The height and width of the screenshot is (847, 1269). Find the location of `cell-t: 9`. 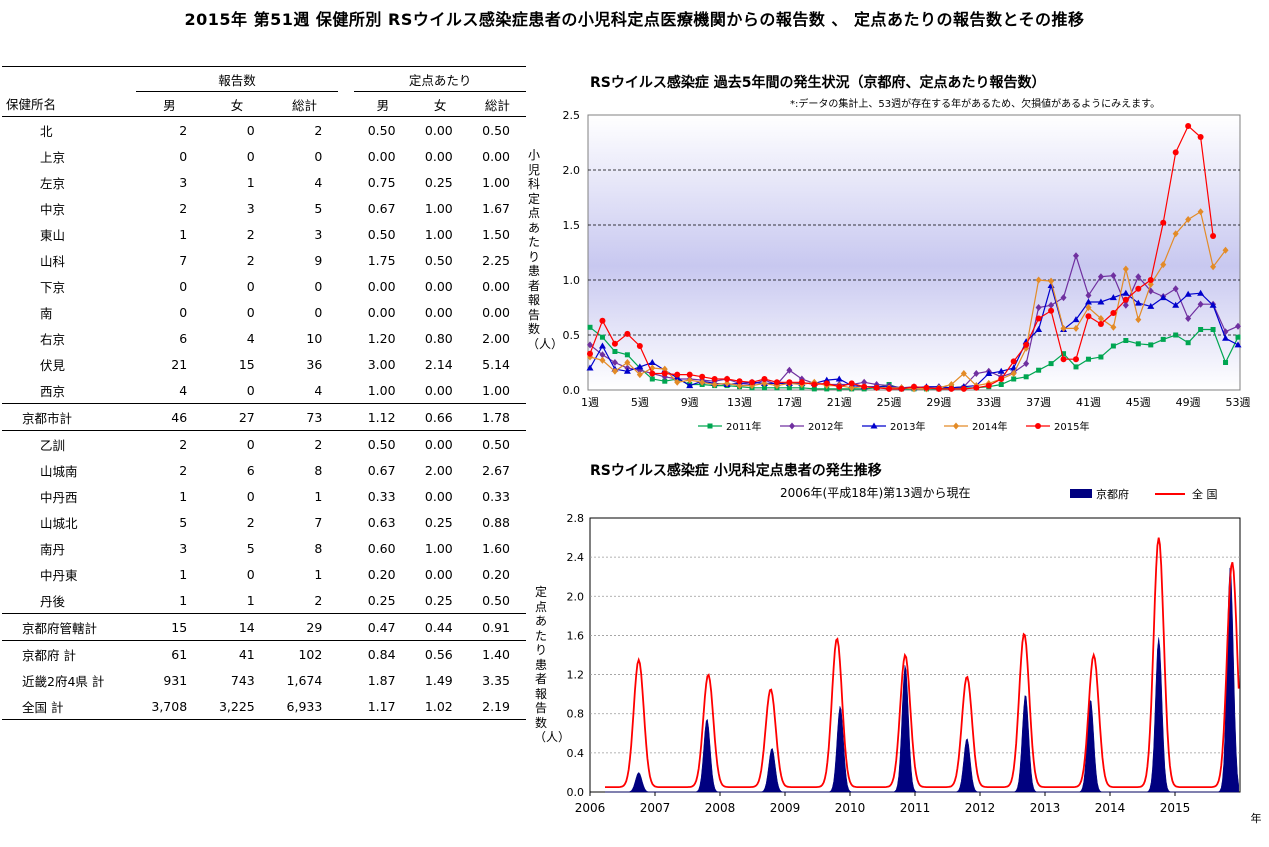

cell-t: 9 is located at coordinates (318, 260).